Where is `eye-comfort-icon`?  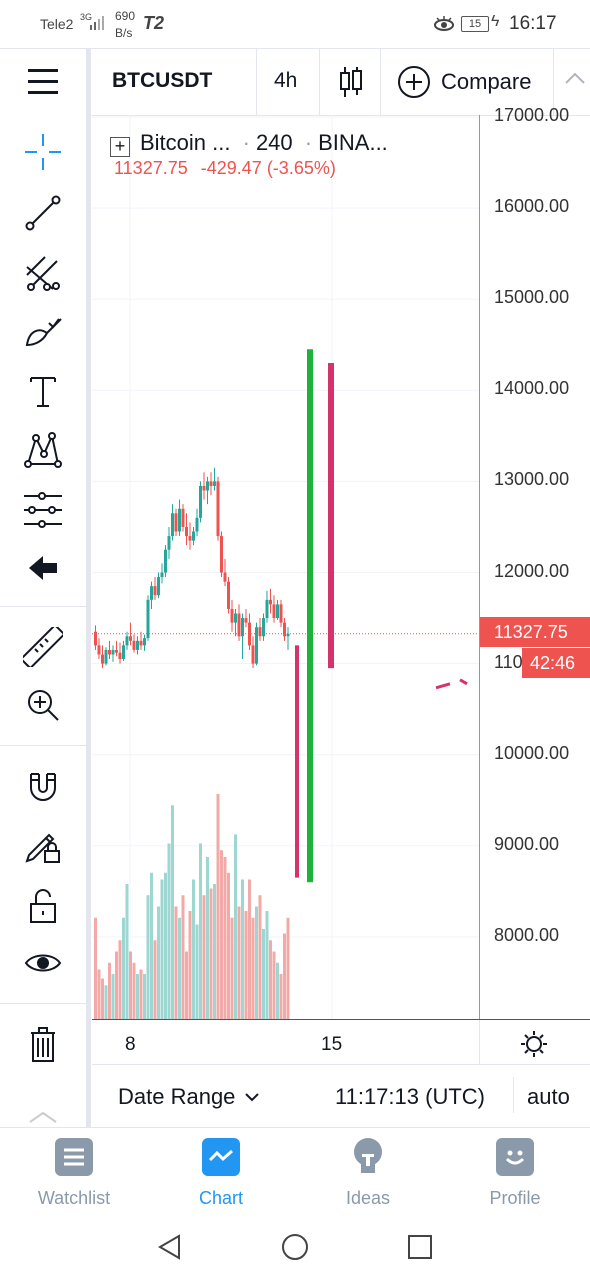
eye-comfort-icon is located at coordinates (444, 23).